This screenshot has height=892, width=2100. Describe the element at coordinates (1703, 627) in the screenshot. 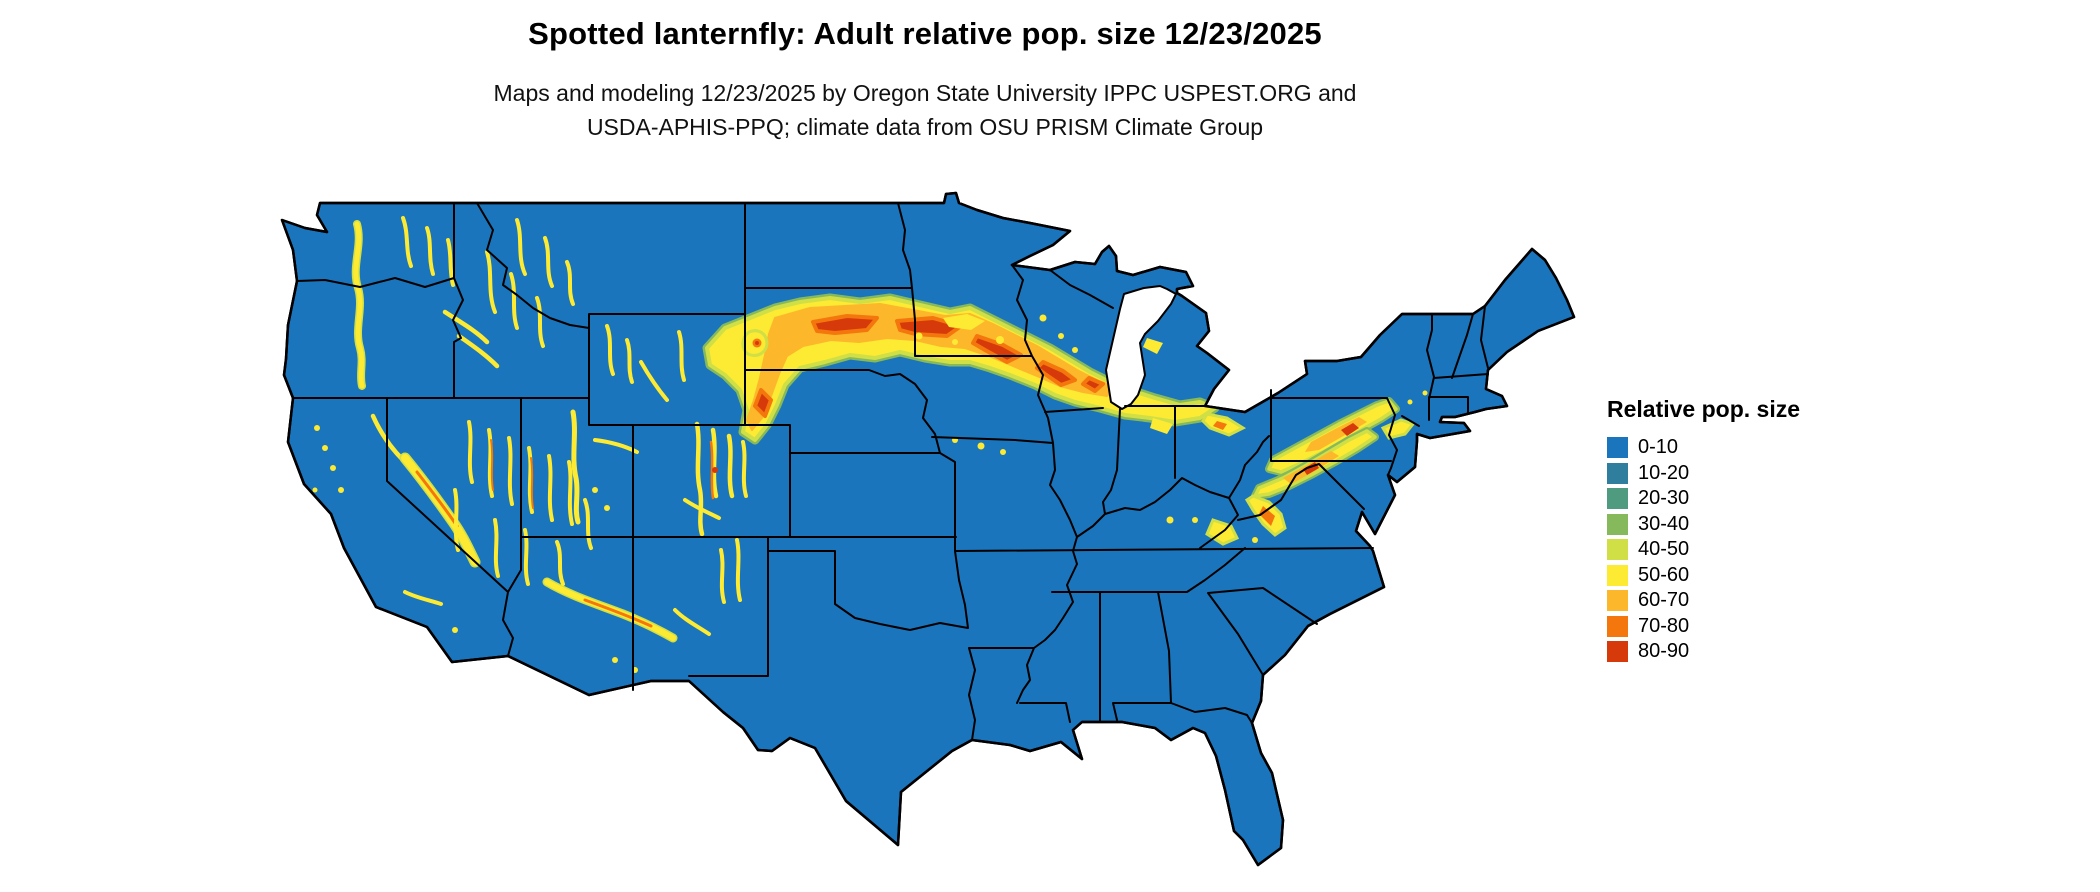

I see `legend-item: 70-80` at that location.